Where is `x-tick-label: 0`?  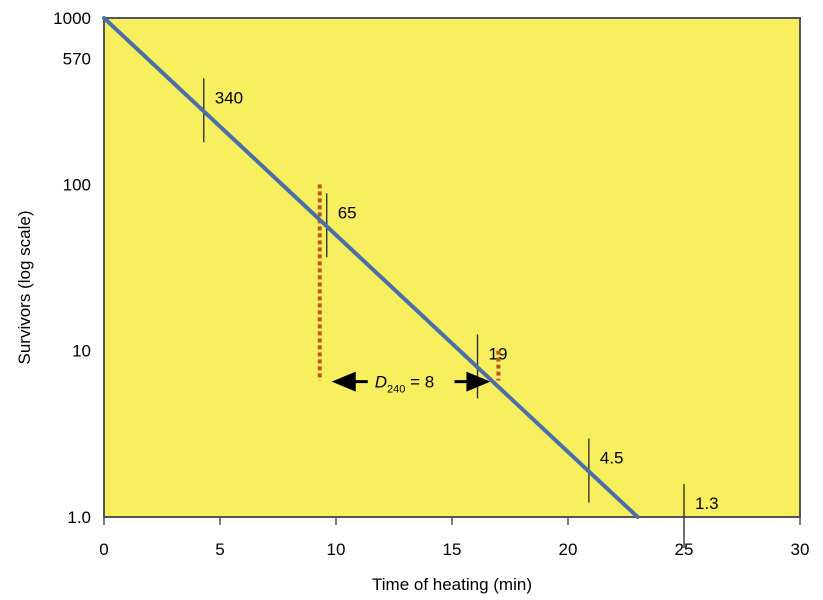
x-tick-label: 0 is located at coordinates (103, 549).